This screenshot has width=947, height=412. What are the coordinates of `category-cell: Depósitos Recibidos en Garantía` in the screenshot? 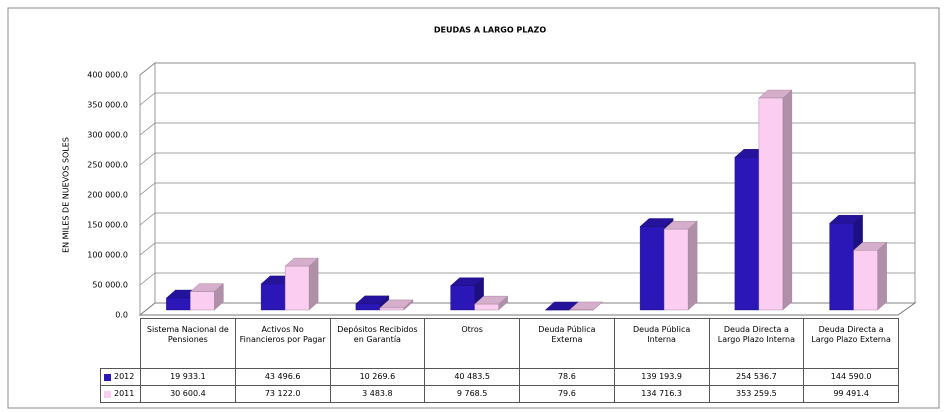 It's located at (377, 343).